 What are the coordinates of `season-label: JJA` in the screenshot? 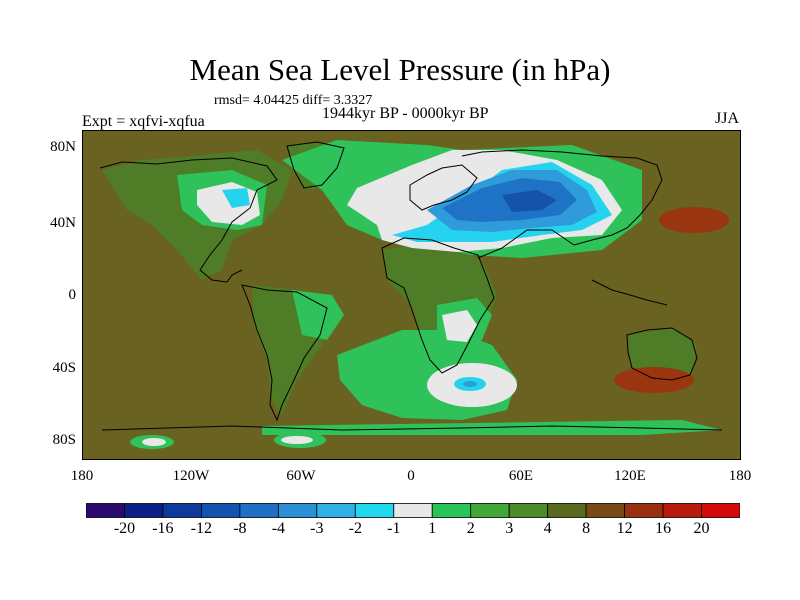 It's located at (727, 118).